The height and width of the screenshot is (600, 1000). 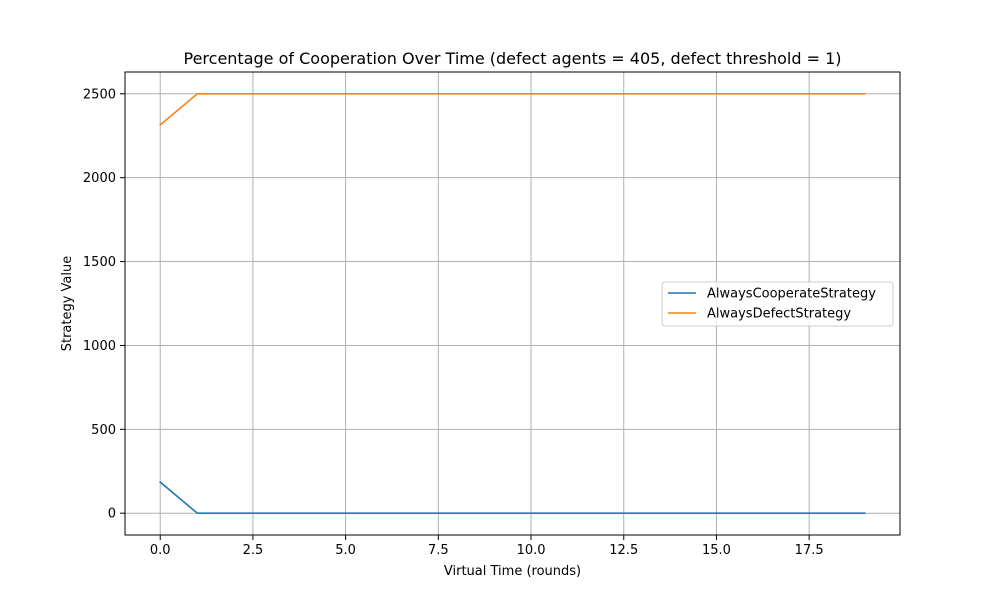 What do you see at coordinates (99, 94) in the screenshot?
I see `y-tick-label: 2500` at bounding box center [99, 94].